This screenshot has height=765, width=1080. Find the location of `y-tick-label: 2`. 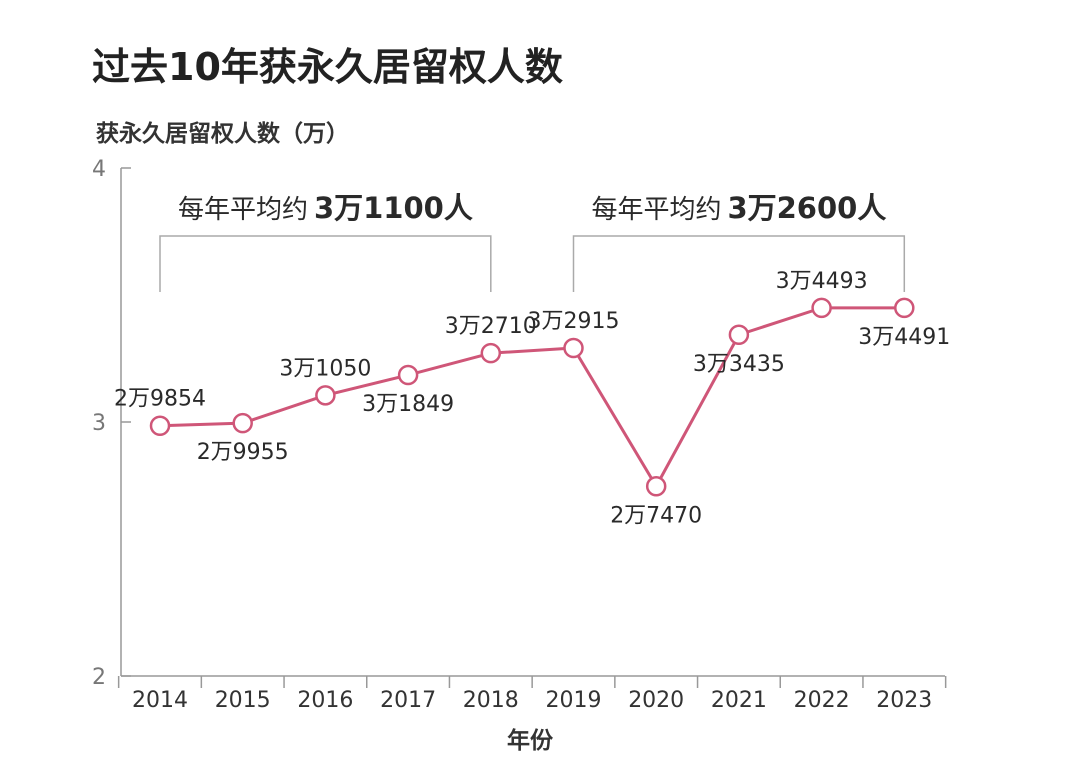

y-tick-label: 2 is located at coordinates (99, 677).